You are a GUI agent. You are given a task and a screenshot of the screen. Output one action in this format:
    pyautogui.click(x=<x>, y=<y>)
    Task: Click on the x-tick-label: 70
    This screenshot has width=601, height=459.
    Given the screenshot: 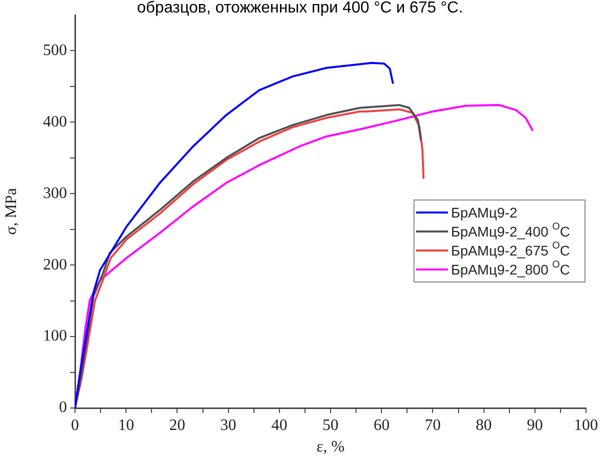 What is the action you would take?
    pyautogui.click(x=432, y=425)
    